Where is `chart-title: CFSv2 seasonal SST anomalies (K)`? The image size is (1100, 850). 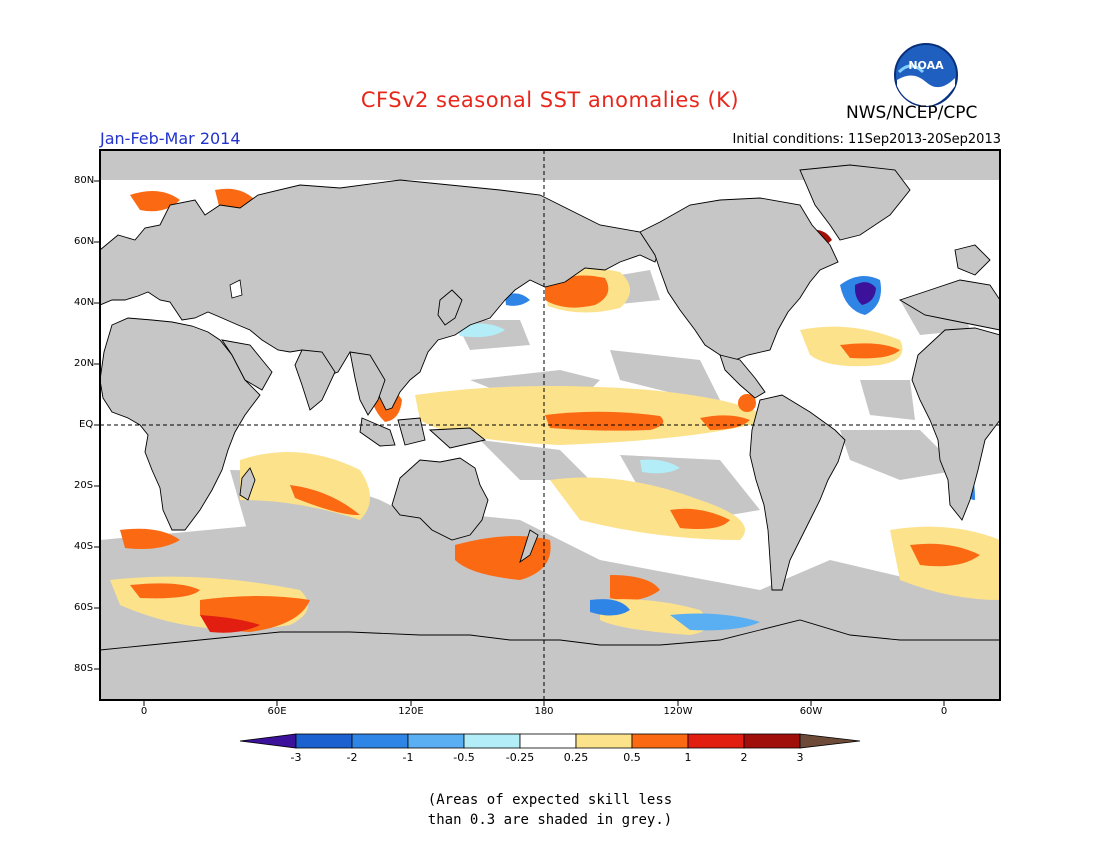 chart-title: CFSv2 seasonal SST anomalies (K) is located at coordinates (550, 100).